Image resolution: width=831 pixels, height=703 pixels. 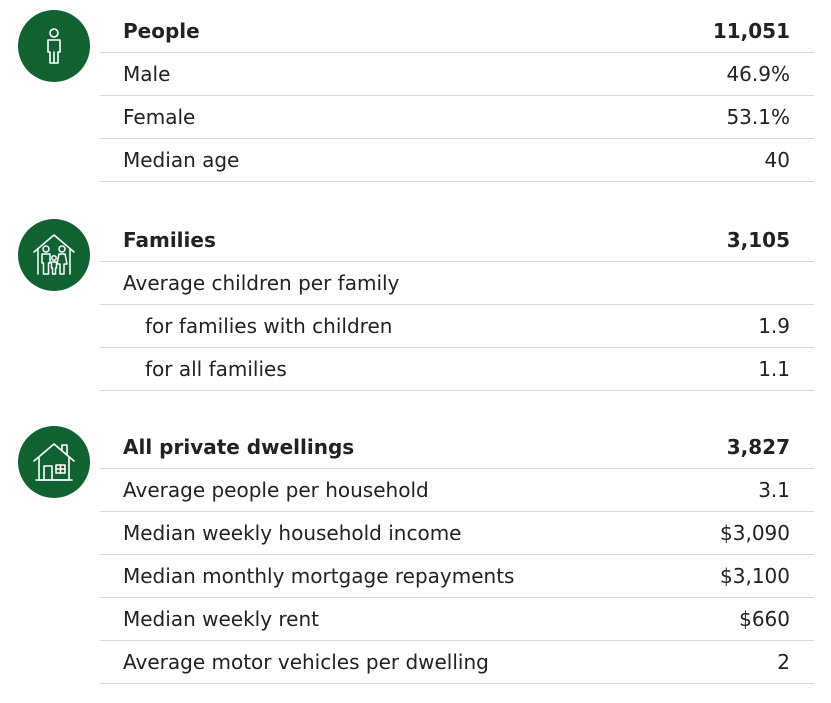 I want to click on row-value: $3,100, so click(x=755, y=576).